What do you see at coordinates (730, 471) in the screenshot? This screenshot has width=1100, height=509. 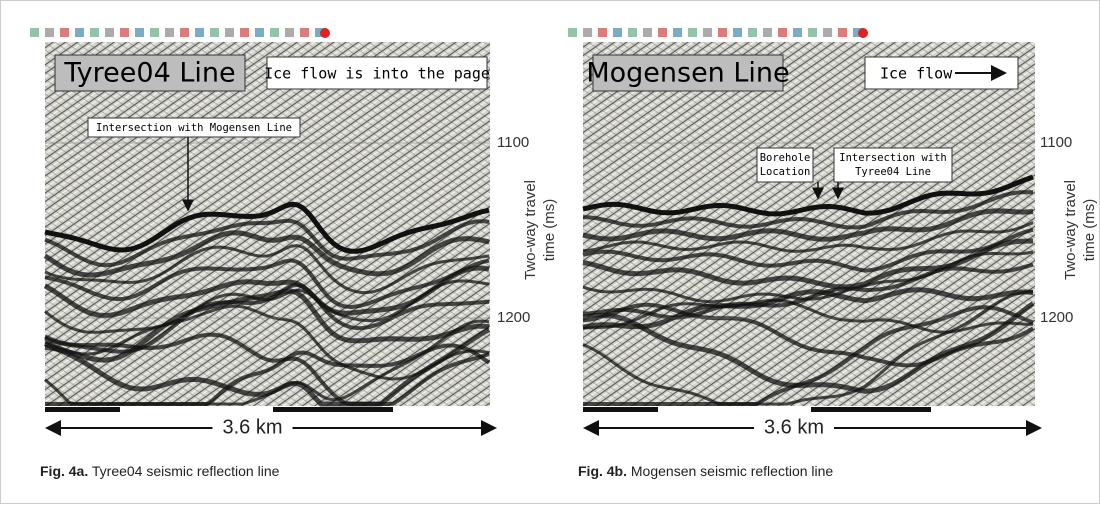 I see `caption-text: Mogensen seismic reflection line` at bounding box center [730, 471].